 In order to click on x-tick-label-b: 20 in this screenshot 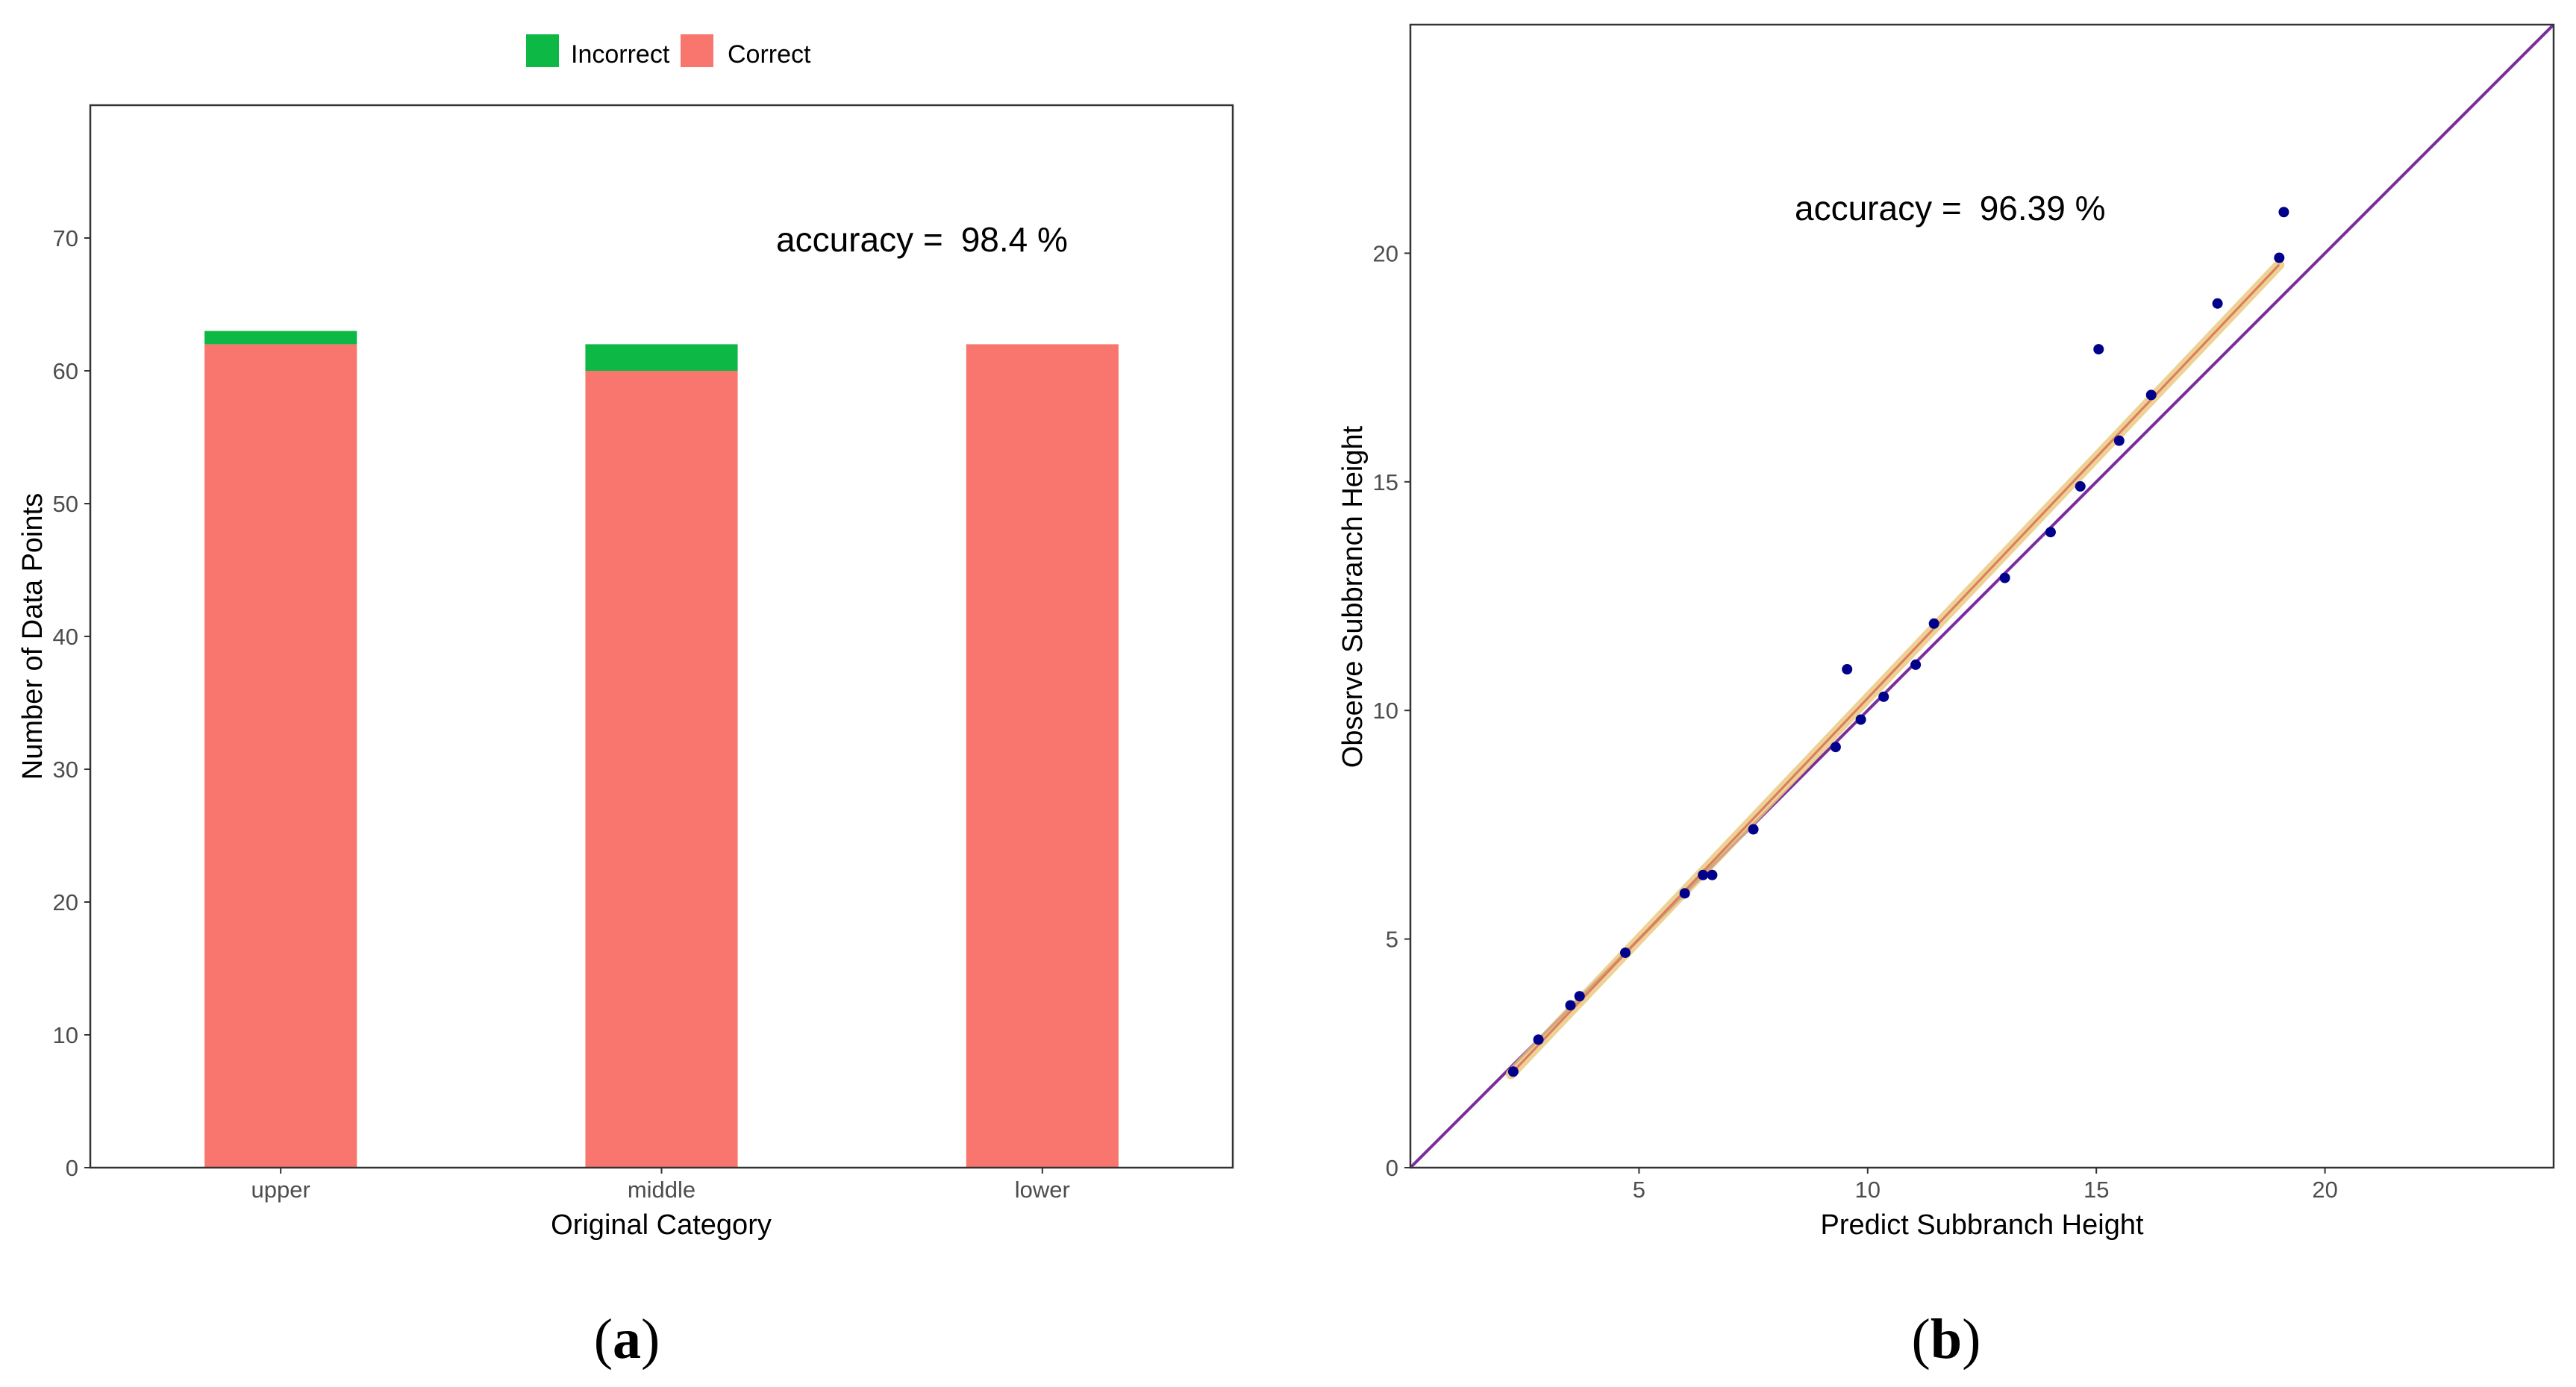, I will do `click(2324, 1190)`.